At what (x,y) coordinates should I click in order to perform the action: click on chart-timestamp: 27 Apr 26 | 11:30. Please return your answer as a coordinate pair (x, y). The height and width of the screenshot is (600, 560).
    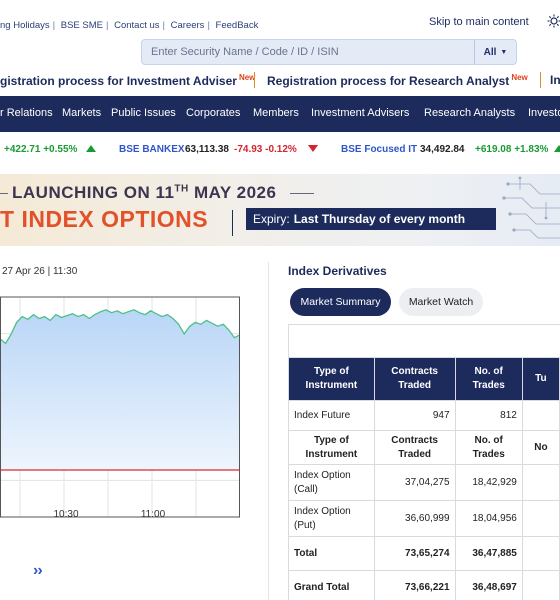
    Looking at the image, I should click on (40, 271).